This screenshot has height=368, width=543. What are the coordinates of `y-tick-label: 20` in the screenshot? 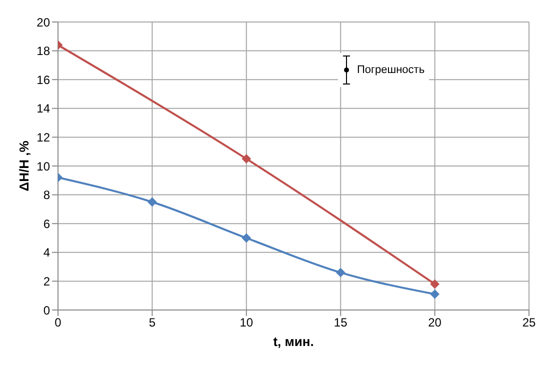 It's located at (43, 22).